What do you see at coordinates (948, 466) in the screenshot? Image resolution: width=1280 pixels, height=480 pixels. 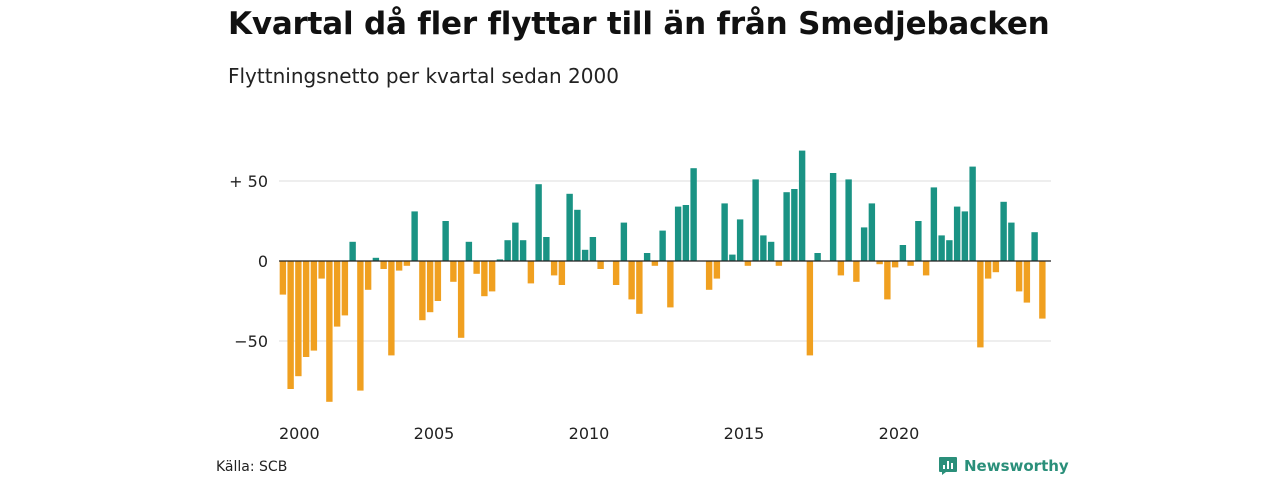 I see `bar-chart-icon` at bounding box center [948, 466].